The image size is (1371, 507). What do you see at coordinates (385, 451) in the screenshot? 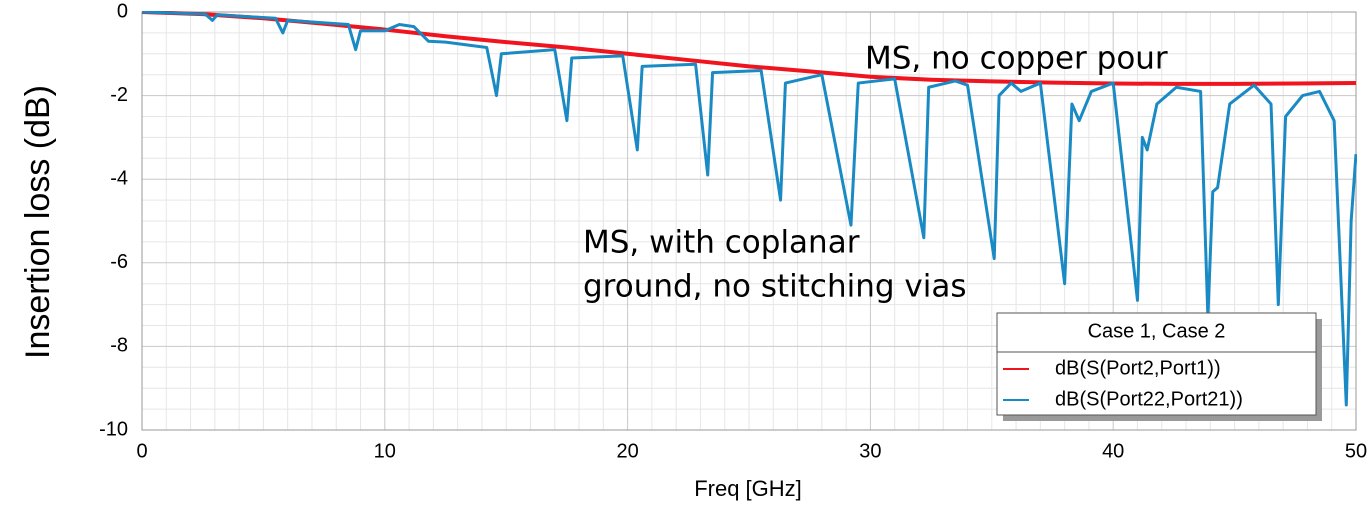
I see `x-tick-label: 10` at bounding box center [385, 451].